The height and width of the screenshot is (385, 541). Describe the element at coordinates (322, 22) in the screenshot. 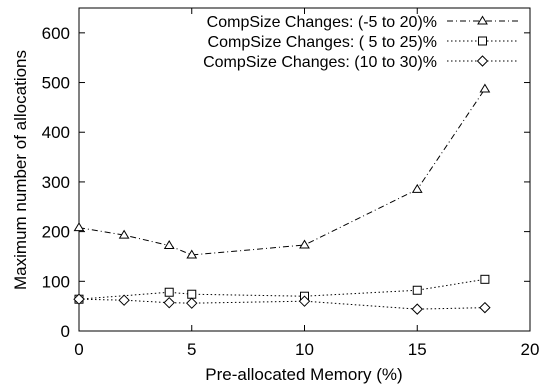

I see `legend-label: CompSize Changes: (-5 to 20)%` at that location.